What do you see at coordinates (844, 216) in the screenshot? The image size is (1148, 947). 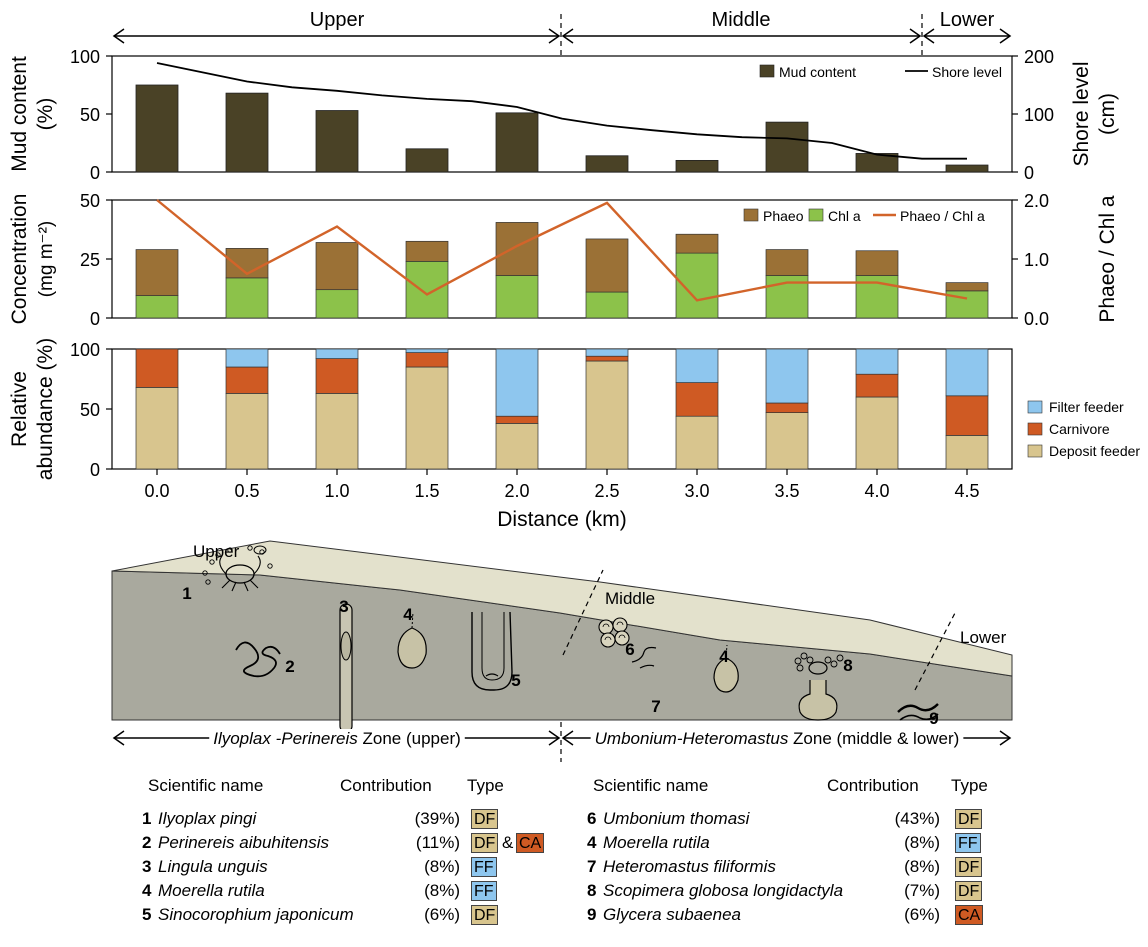 I see `legend-label-chl: Chl a` at bounding box center [844, 216].